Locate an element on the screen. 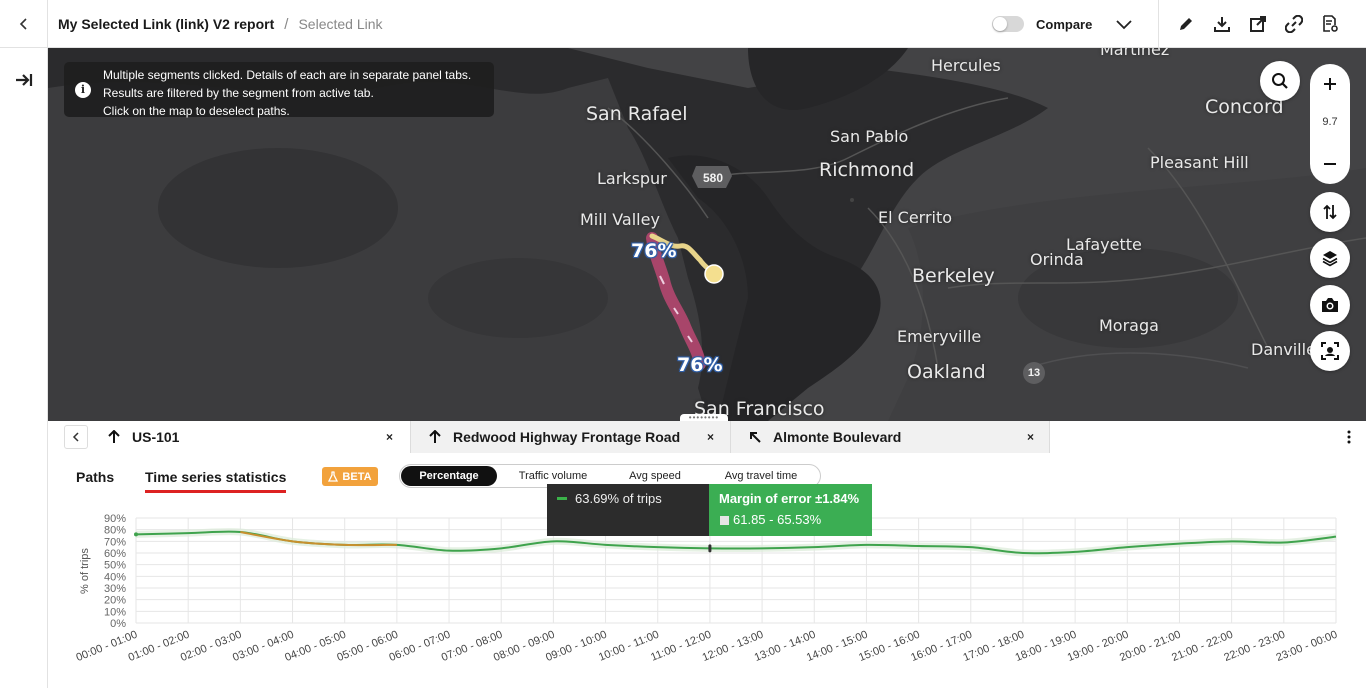 The width and height of the screenshot is (1366, 688). map-label-san-pablo: San Pablo is located at coordinates (869, 136).